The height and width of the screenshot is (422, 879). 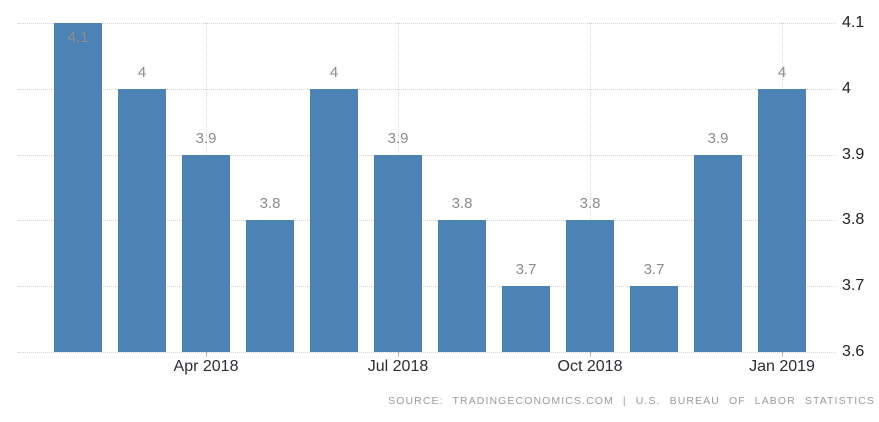 I want to click on x-tick-label: Apr 2018, so click(x=206, y=366).